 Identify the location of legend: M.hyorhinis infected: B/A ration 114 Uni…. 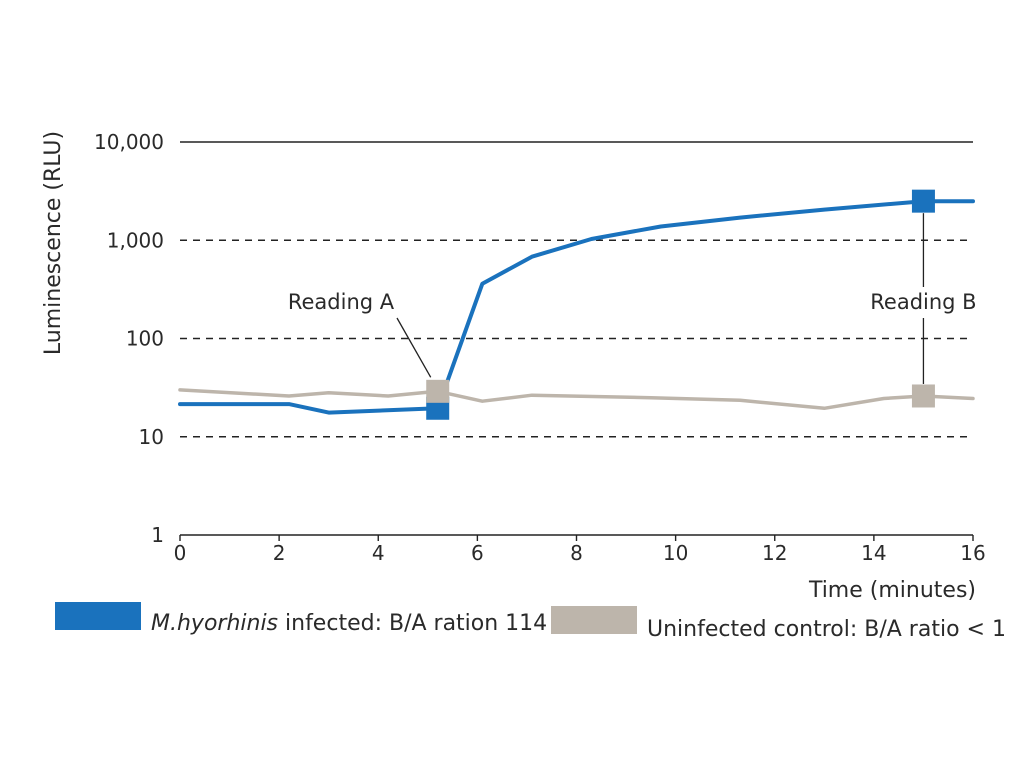
(530, 622).